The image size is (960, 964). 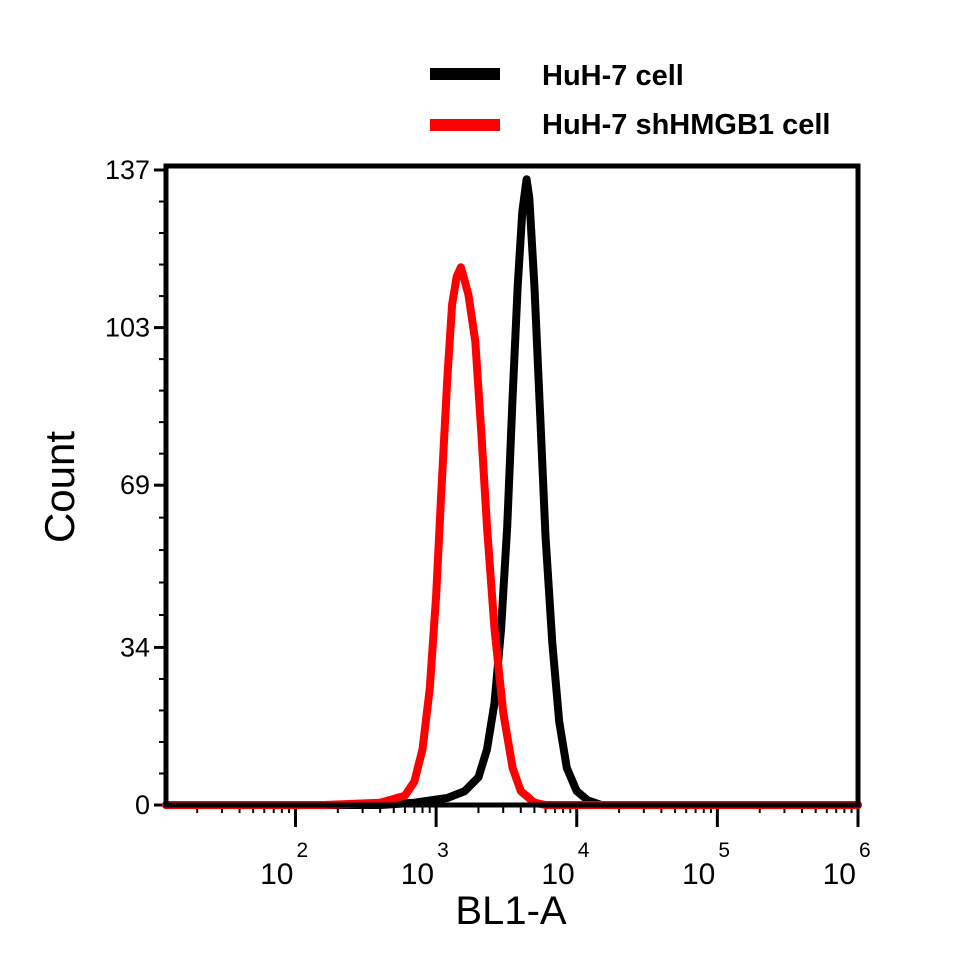 What do you see at coordinates (135, 647) in the screenshot?
I see `y-tick-label: 34` at bounding box center [135, 647].